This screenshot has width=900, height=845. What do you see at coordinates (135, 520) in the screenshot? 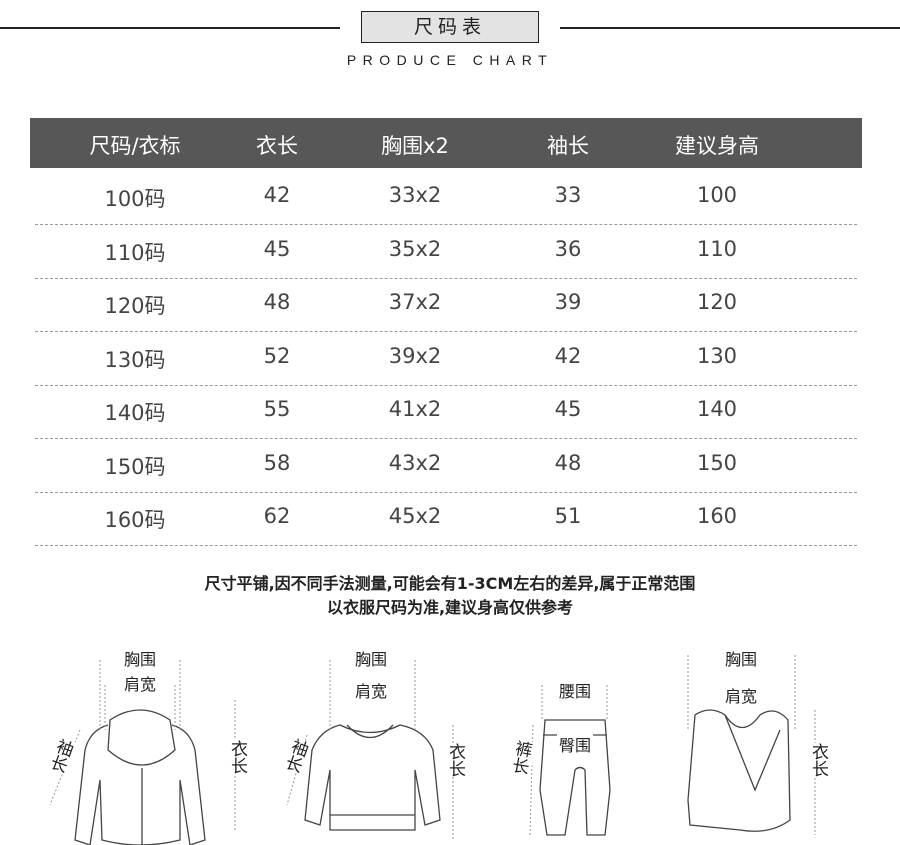
I see `cell-size: 160码` at bounding box center [135, 520].